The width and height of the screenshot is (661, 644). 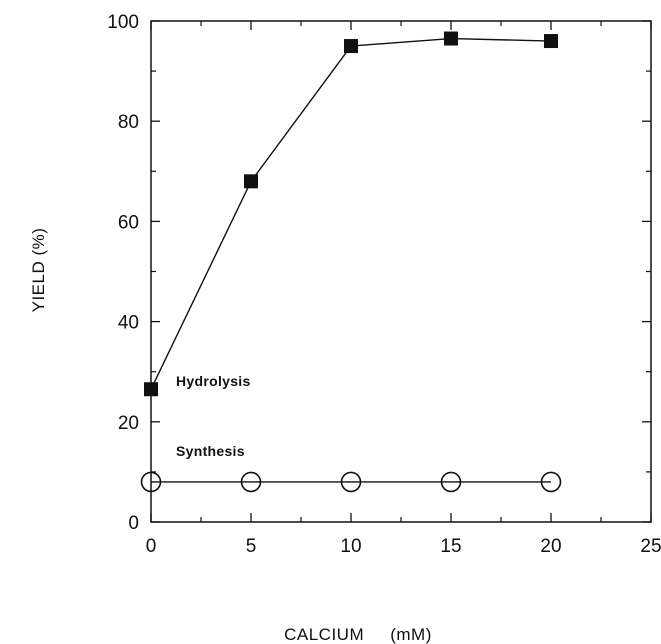 I want to click on x-axis-label: CALCIUM (mM), so click(x=358, y=634).